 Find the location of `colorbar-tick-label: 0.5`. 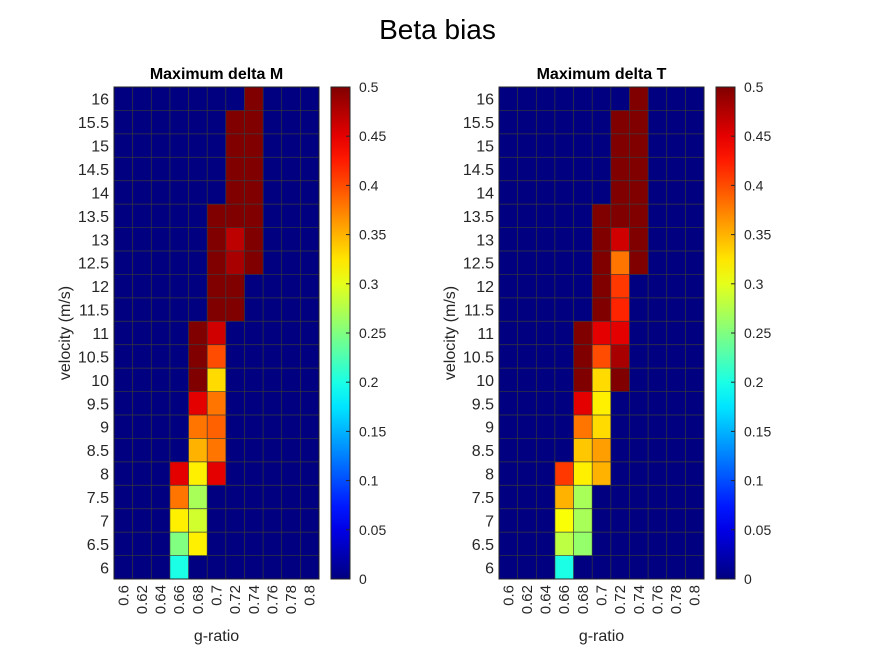

colorbar-tick-label: 0.5 is located at coordinates (369, 87).